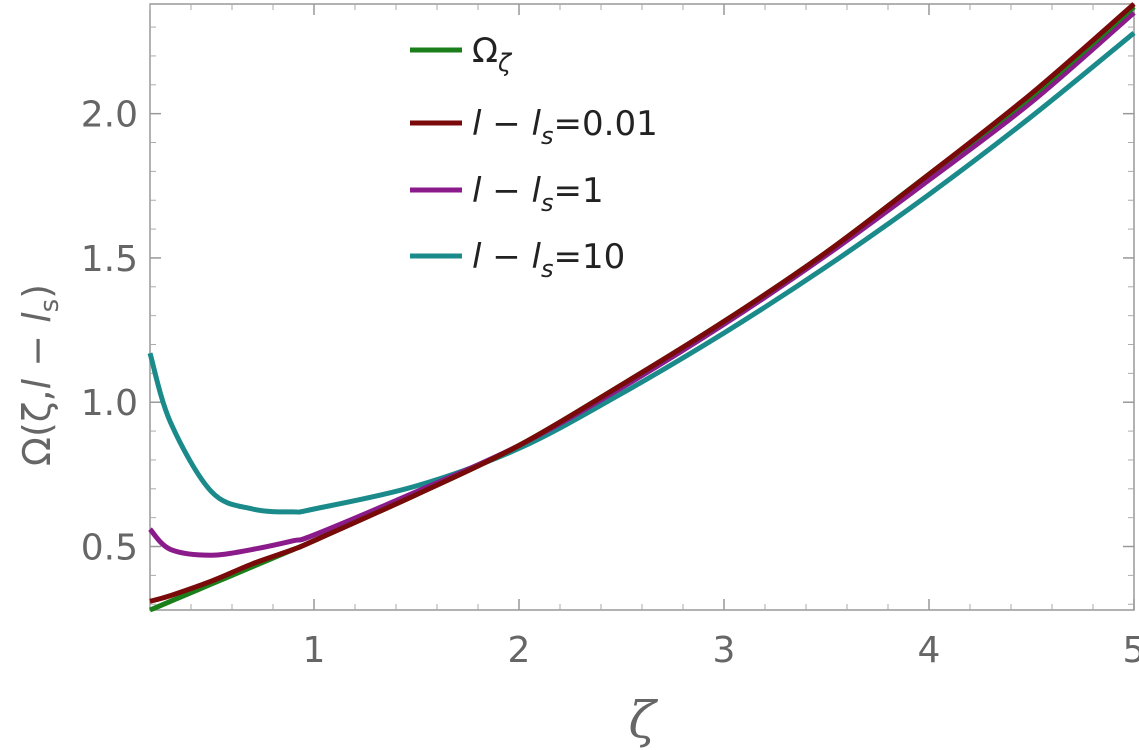 Image resolution: width=1139 pixels, height=750 pixels. I want to click on legend-label-rest: =10, so click(590, 257).